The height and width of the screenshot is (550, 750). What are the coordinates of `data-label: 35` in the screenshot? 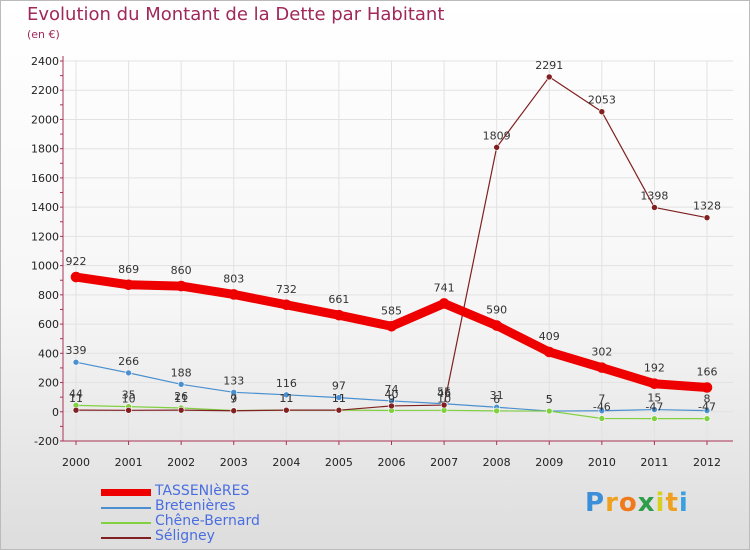 It's located at (129, 395).